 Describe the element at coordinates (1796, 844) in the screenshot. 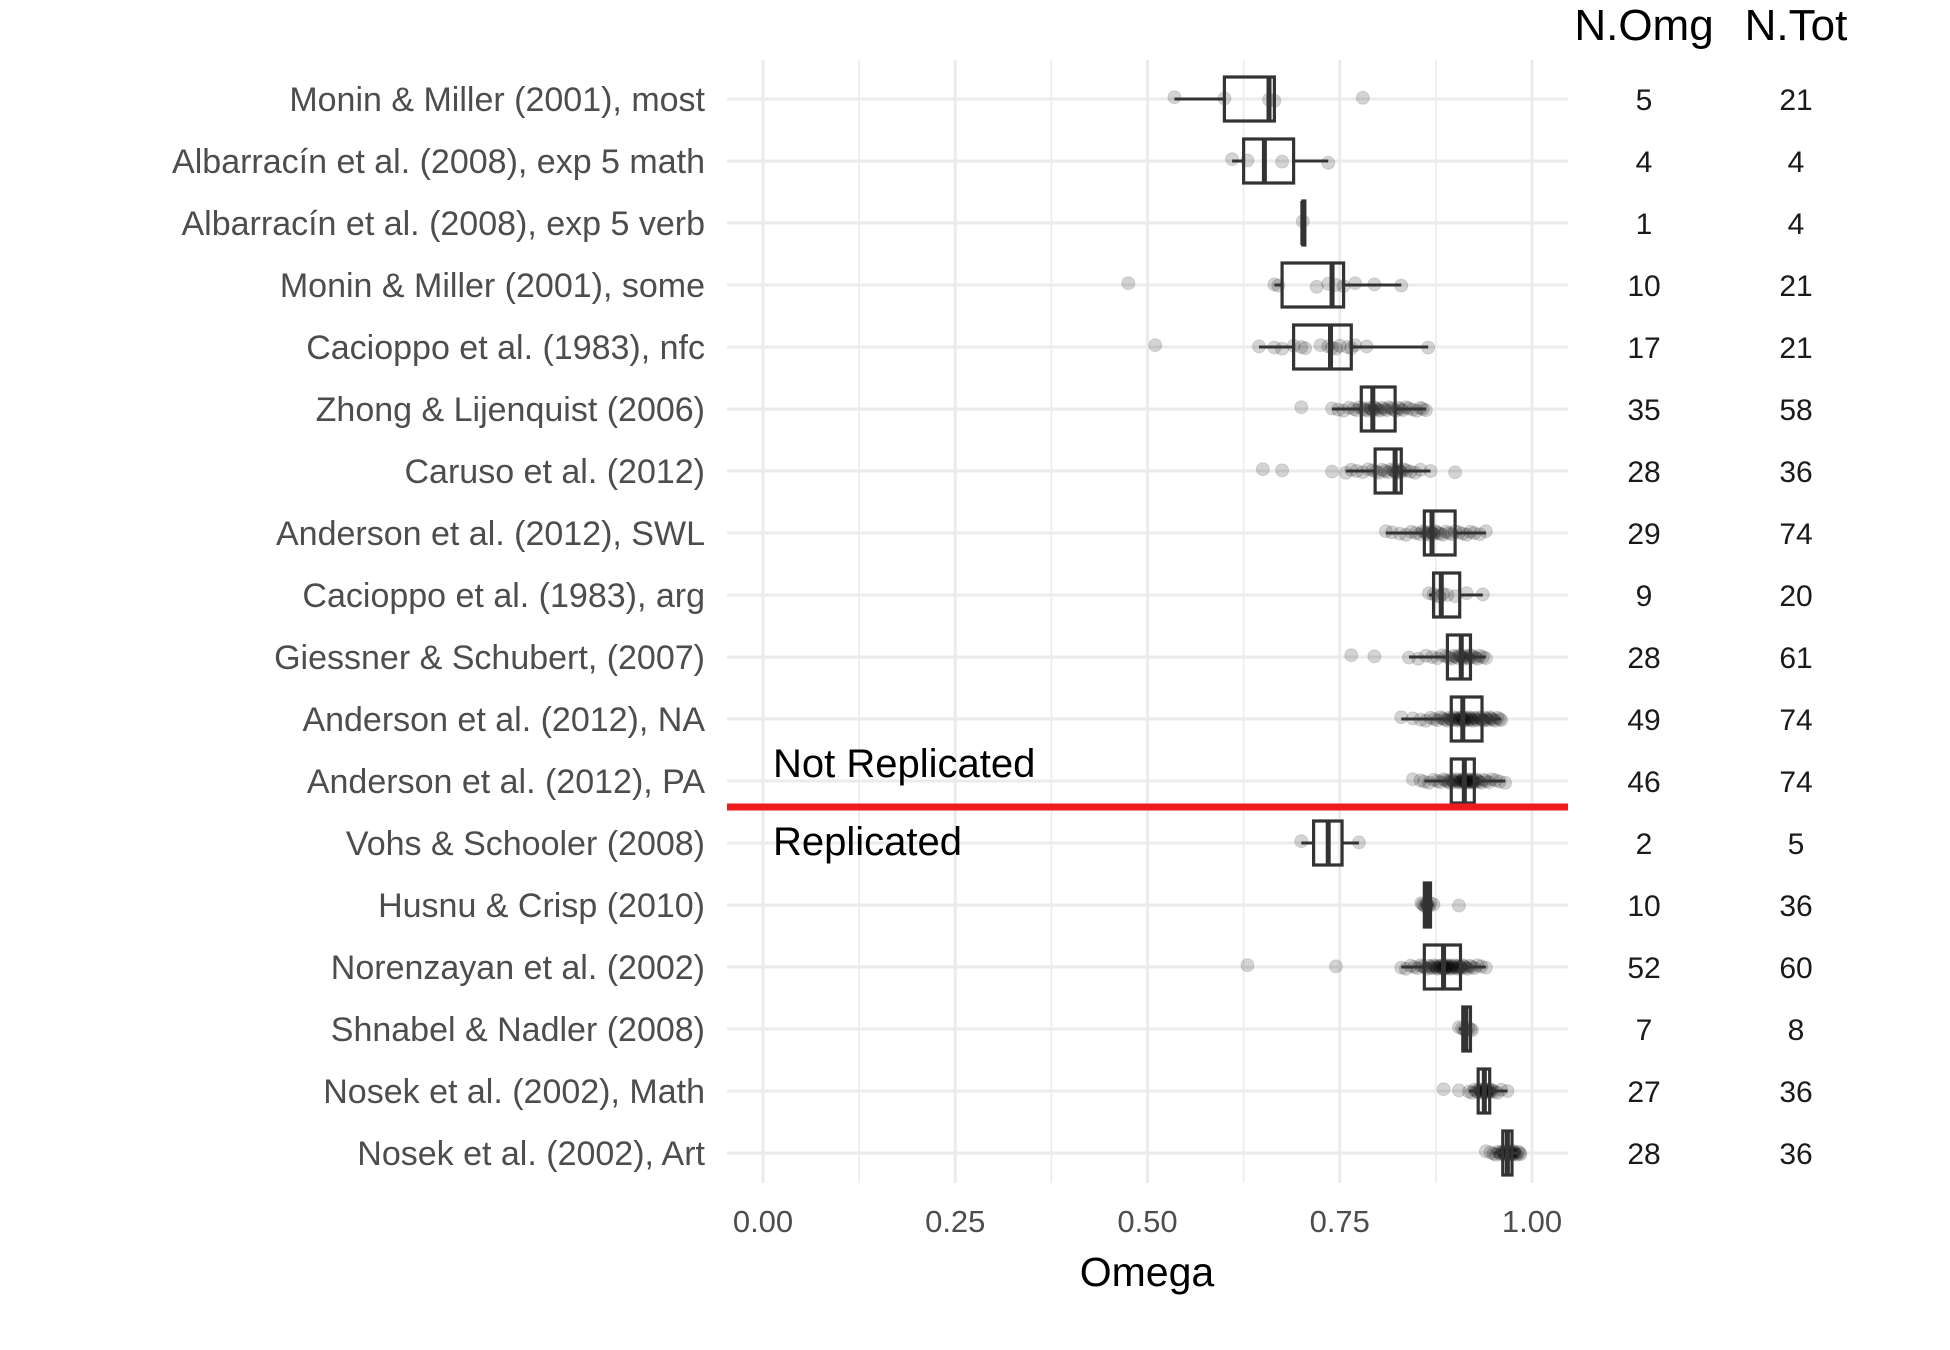

I see `n-tot-value: 5` at that location.